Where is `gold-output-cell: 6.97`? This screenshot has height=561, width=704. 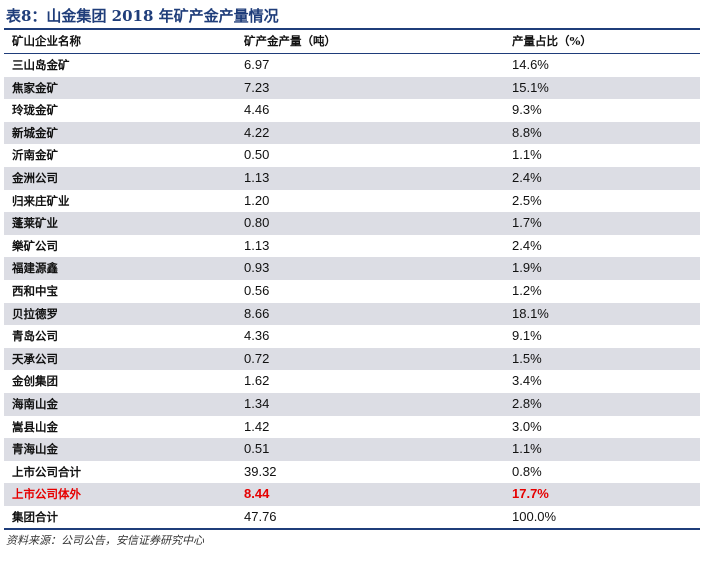 gold-output-cell: 6.97 is located at coordinates (257, 64).